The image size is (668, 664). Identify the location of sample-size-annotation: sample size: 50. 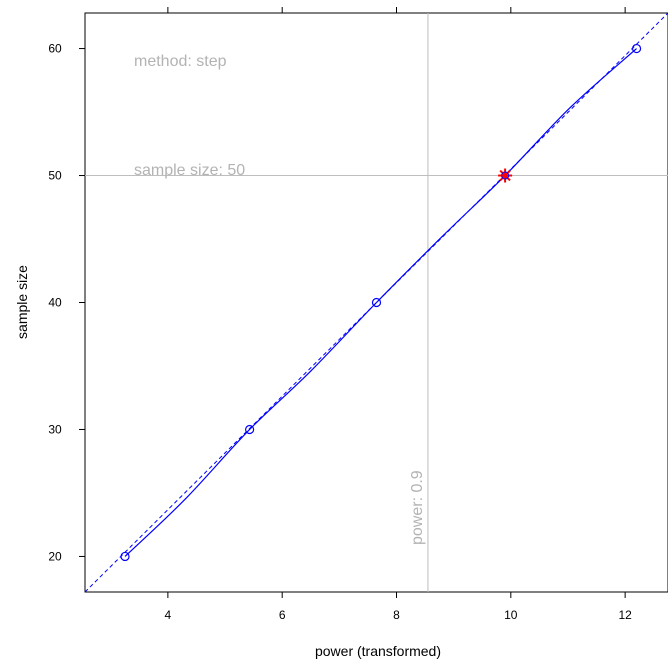
(189, 170).